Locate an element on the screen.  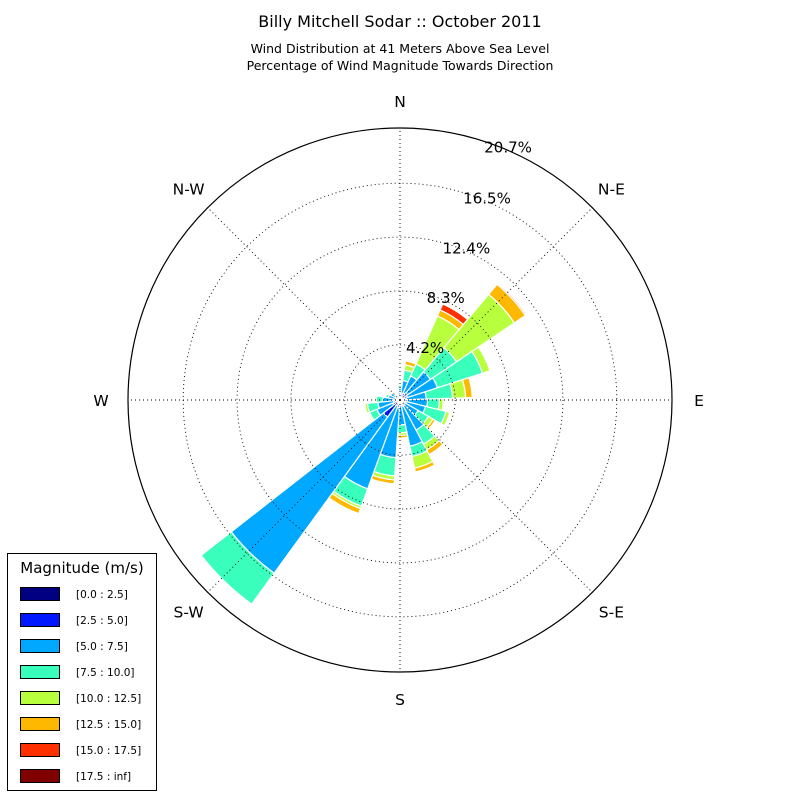
legend-entry: [0.0 : 2.5] is located at coordinates (88, 595).